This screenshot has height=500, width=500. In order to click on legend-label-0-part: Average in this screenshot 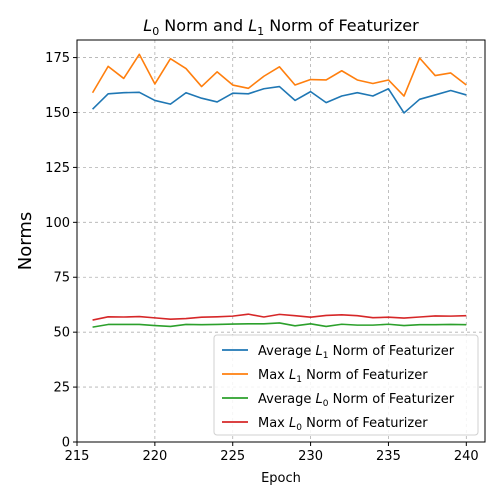, I will do `click(287, 351)`.